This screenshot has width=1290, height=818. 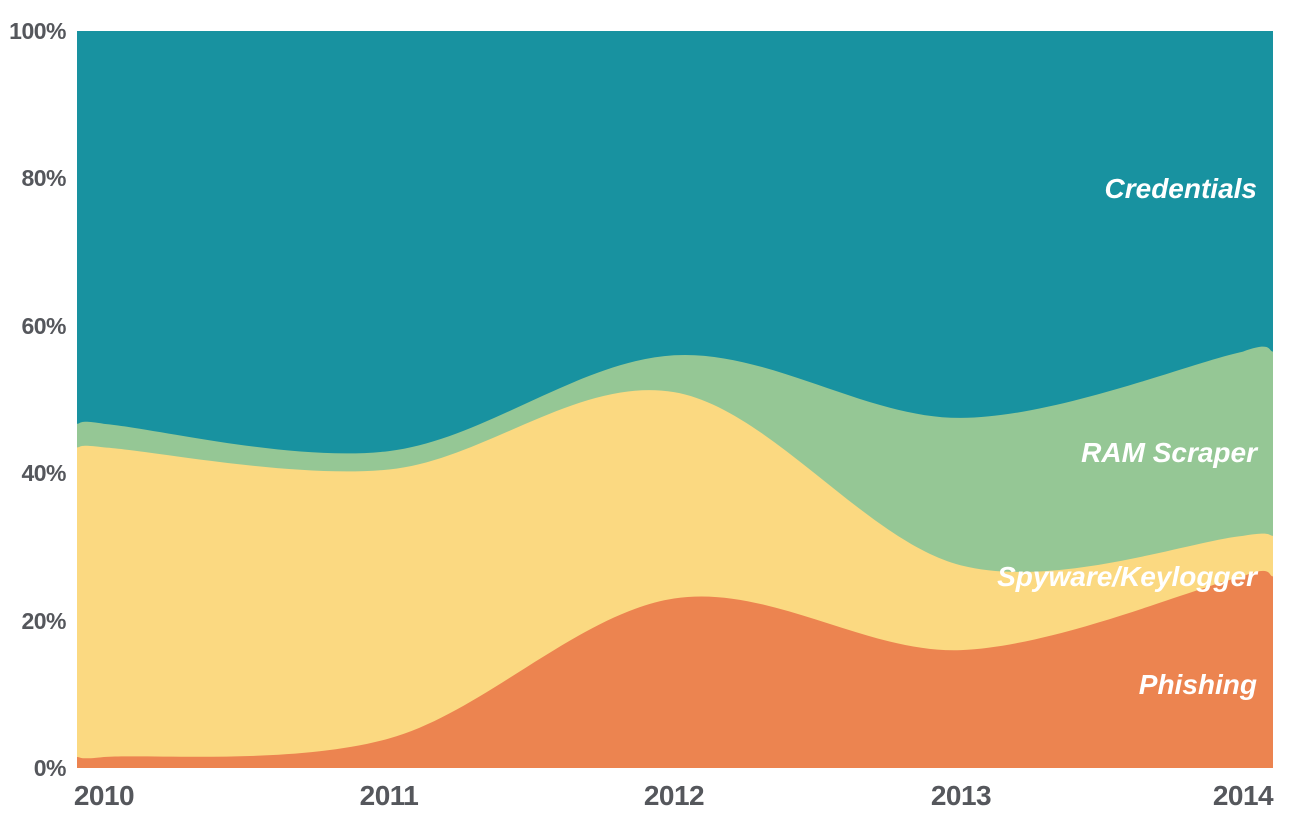 I want to click on series-label-ram-scraper: RAM Scraper, so click(x=1169, y=452).